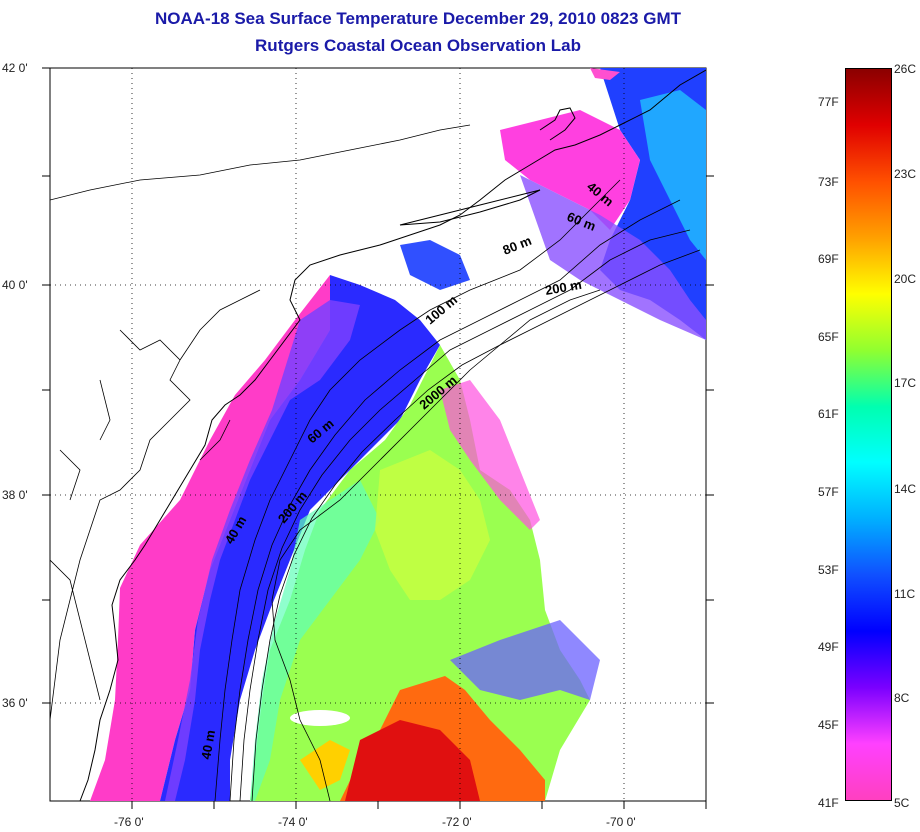 The image size is (920, 832). I want to click on colorbar-f-label: 65F, so click(828, 337).